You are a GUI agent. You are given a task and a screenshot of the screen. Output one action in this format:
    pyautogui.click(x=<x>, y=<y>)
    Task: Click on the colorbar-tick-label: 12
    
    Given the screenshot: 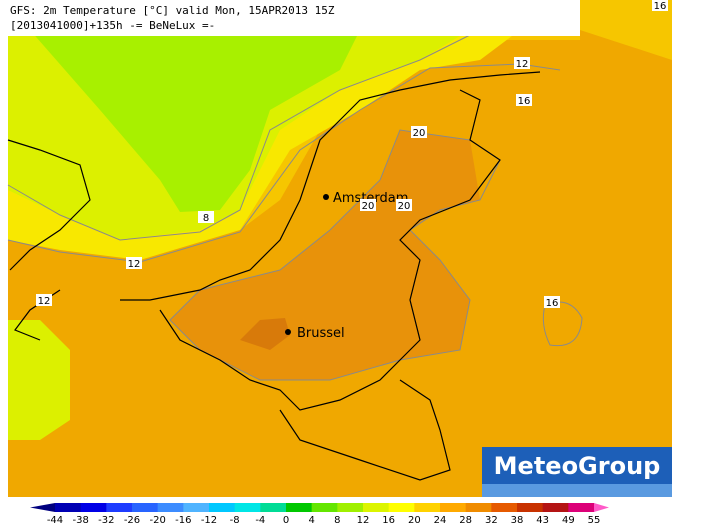 What is the action you would take?
    pyautogui.click(x=363, y=520)
    